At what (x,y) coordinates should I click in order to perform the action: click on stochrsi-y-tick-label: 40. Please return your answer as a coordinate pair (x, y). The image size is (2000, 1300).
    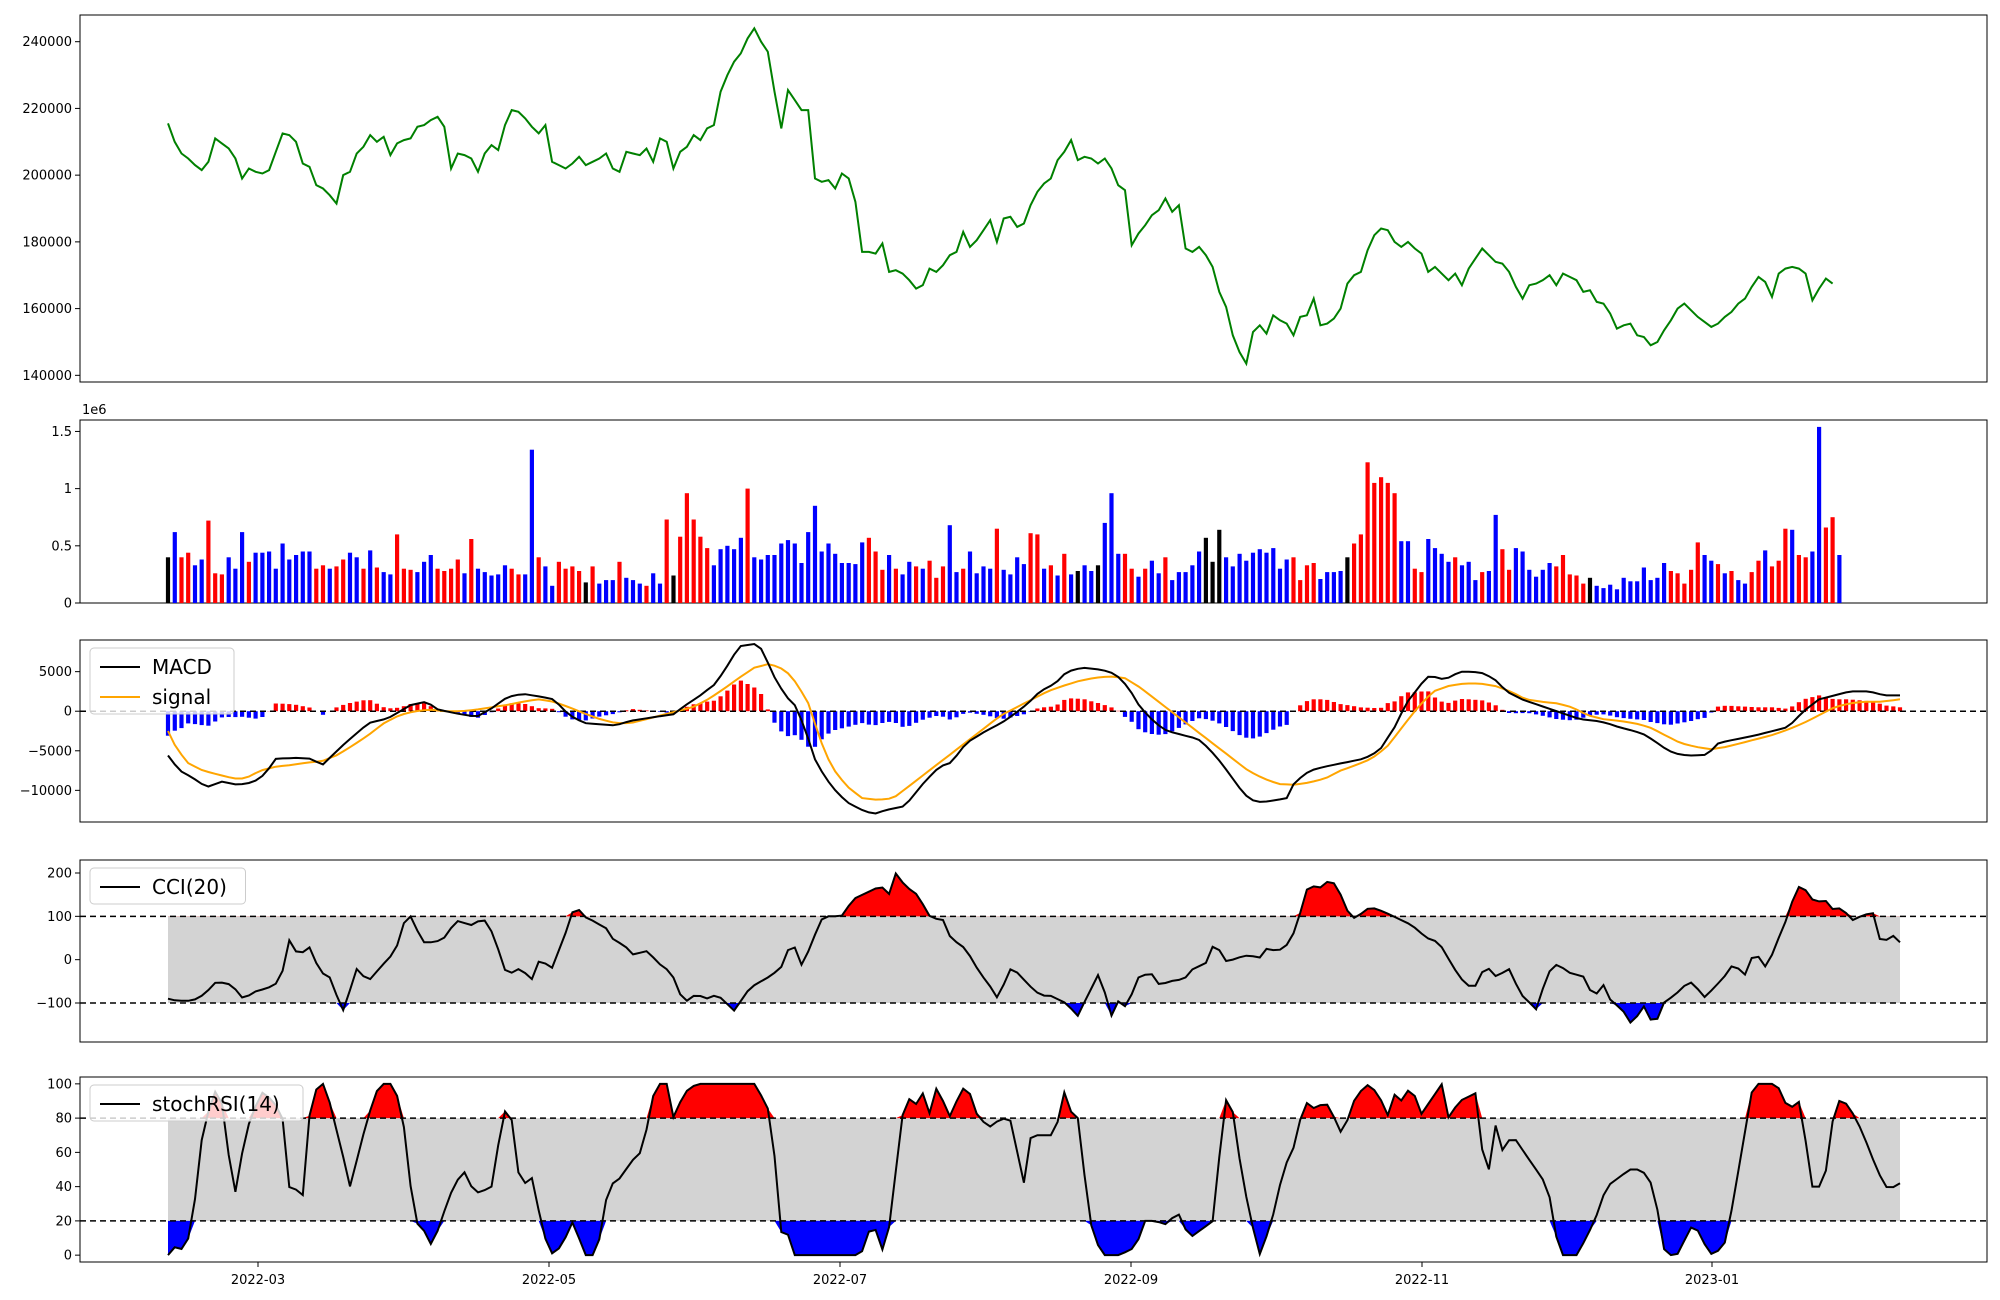
    Looking at the image, I should click on (63, 1187).